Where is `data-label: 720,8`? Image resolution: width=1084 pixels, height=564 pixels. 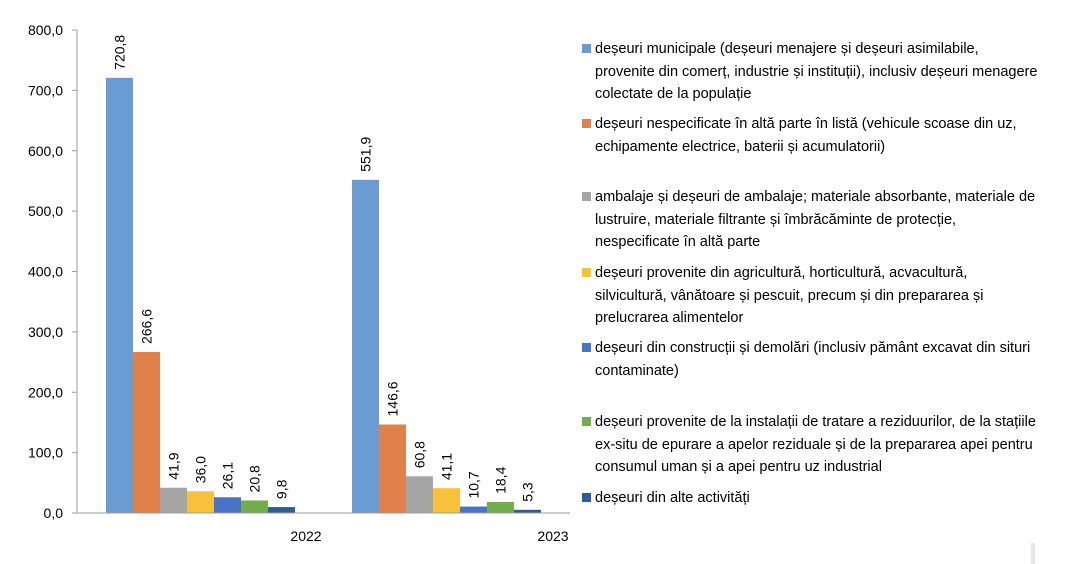 data-label: 720,8 is located at coordinates (120, 52).